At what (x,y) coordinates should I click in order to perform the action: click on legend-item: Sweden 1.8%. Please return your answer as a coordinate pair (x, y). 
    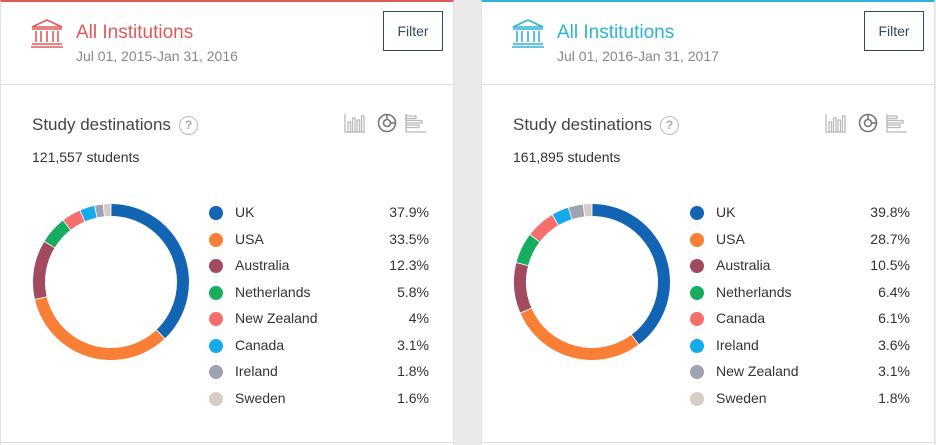
    Looking at the image, I should click on (799, 400).